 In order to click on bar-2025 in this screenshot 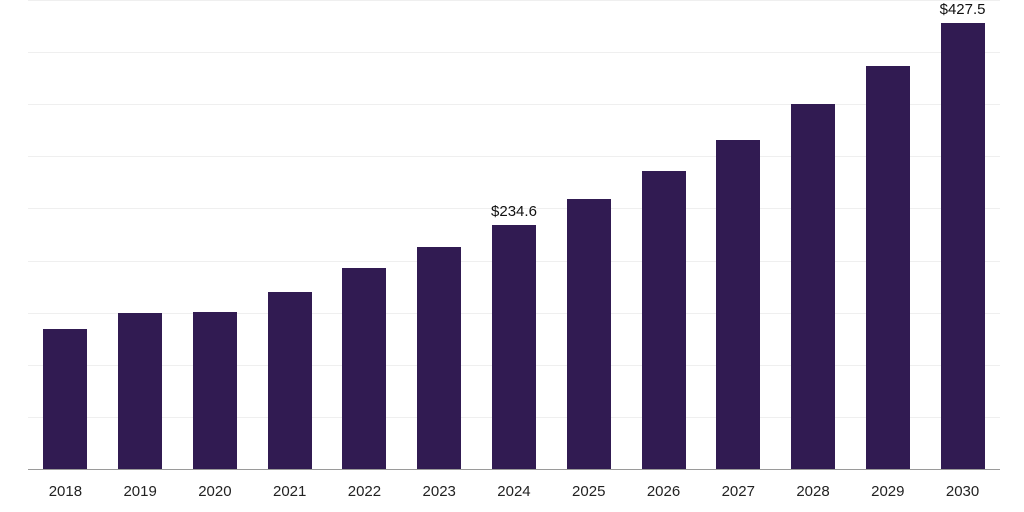, I will do `click(588, 334)`.